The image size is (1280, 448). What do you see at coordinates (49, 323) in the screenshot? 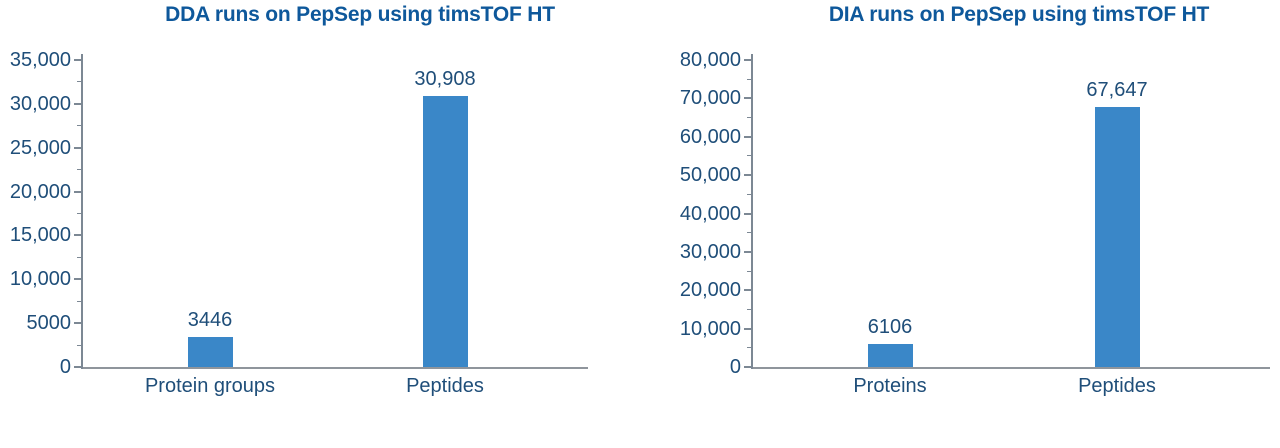
I see `y-axis-tick-label: 5000` at bounding box center [49, 323].